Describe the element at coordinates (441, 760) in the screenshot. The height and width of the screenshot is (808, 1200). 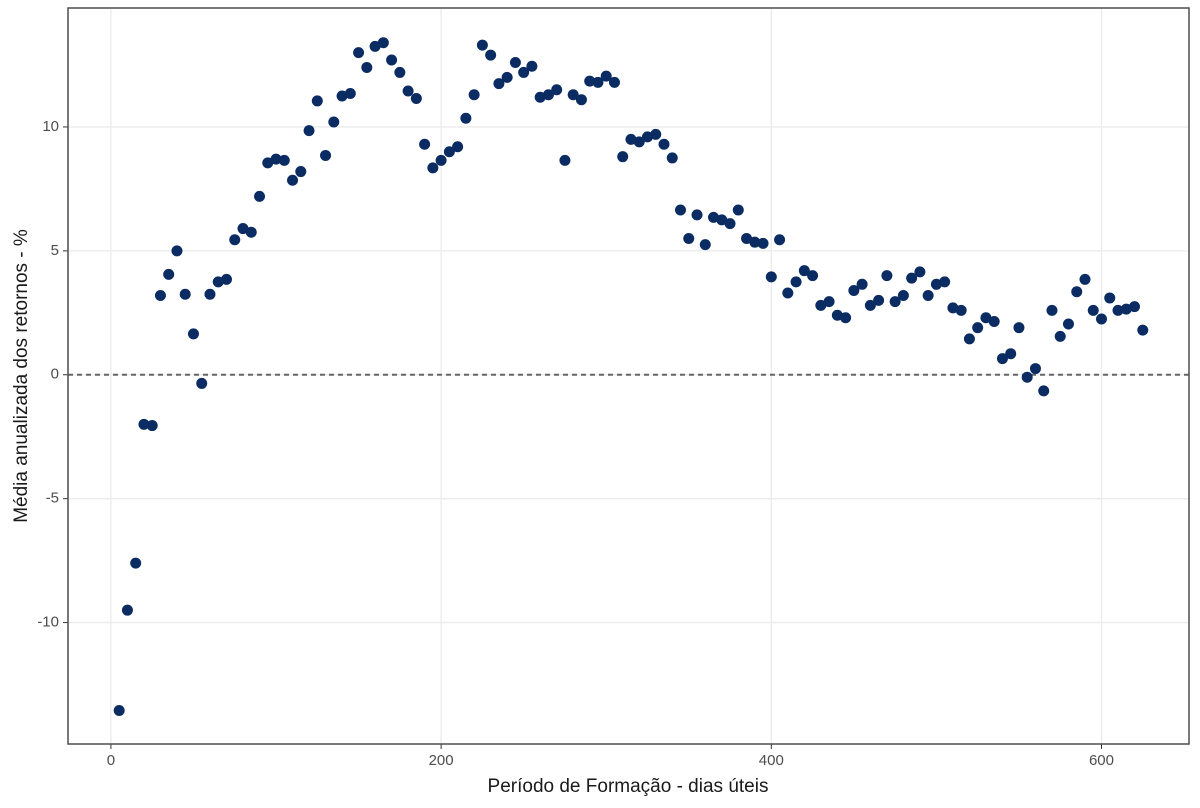
I see `x-tick-label: 200` at that location.